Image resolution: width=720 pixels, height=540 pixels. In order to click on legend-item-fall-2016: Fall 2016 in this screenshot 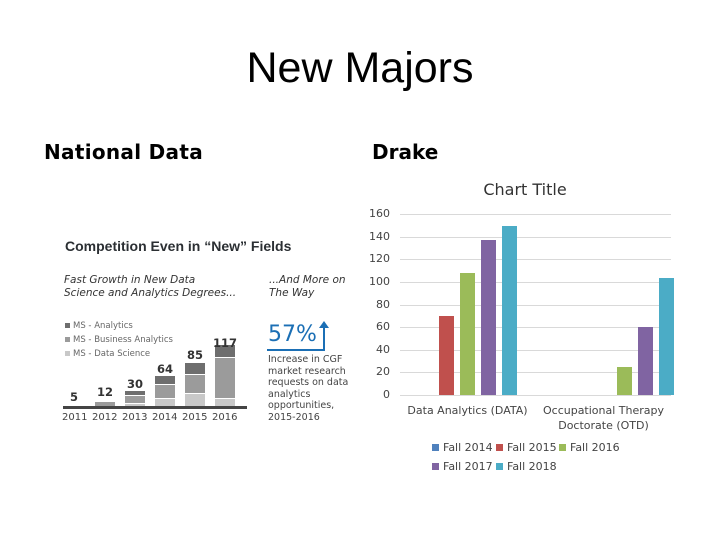, I will do `click(589, 447)`.